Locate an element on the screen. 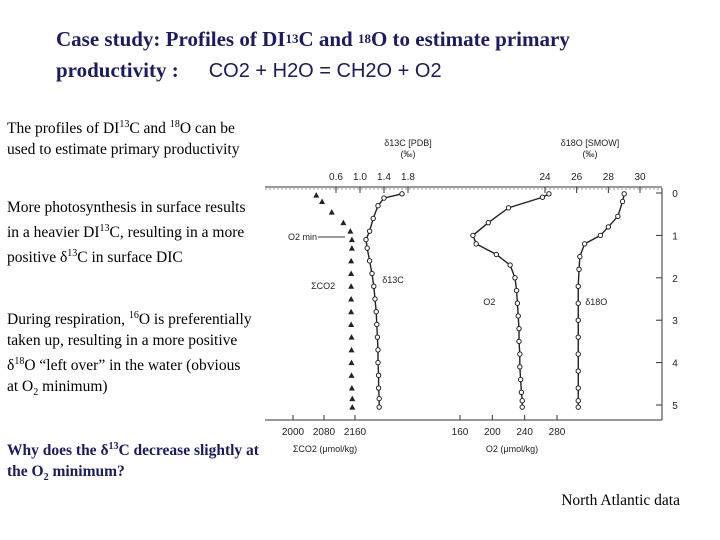 The height and width of the screenshot is (540, 720). depth-tick-label: 5 is located at coordinates (675, 406).